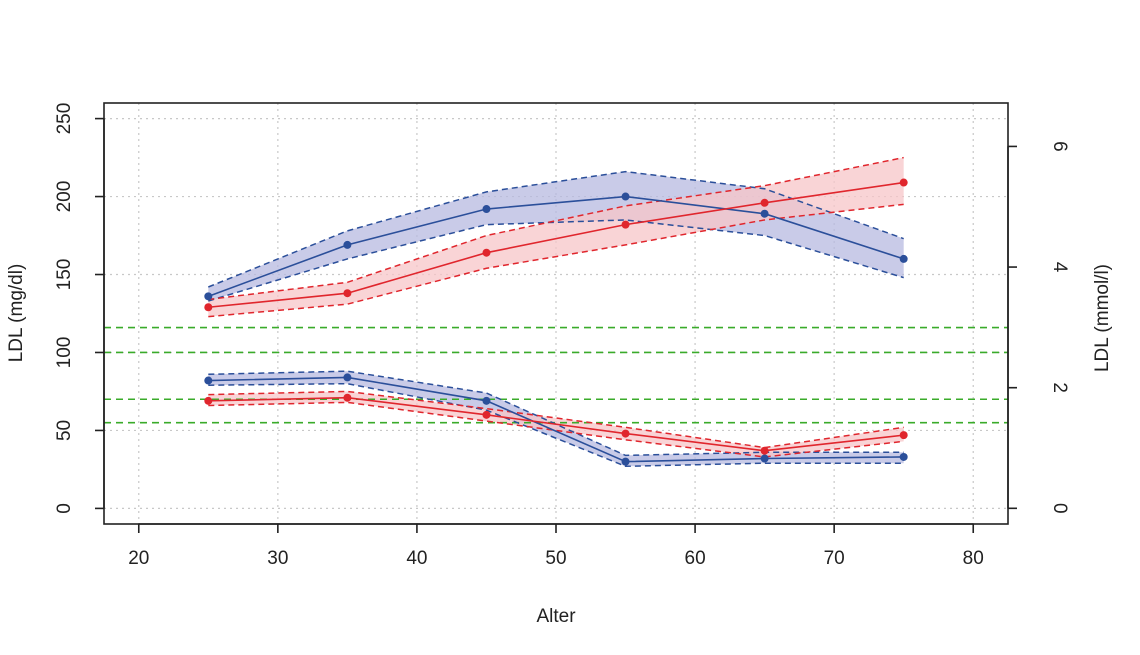 This screenshot has height=655, width=1140. What do you see at coordinates (64, 119) in the screenshot?
I see `y-tick-label-left-5: 250` at bounding box center [64, 119].